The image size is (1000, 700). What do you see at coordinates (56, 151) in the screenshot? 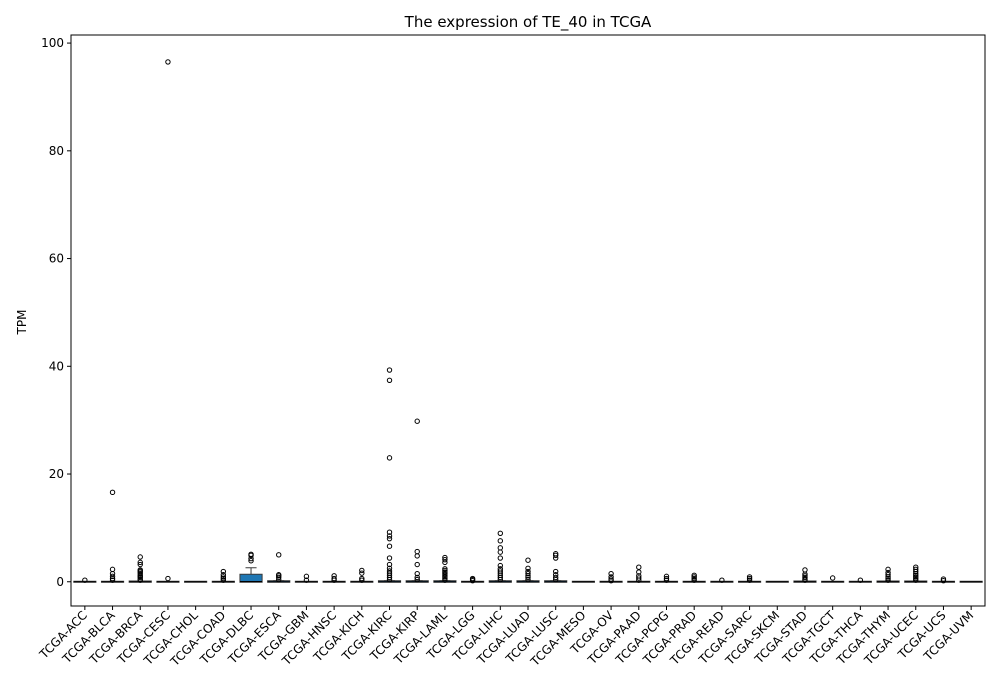
I see `y-tick-label: 80` at bounding box center [56, 151].